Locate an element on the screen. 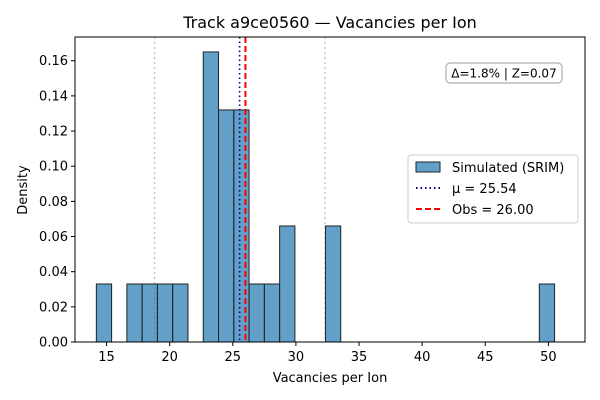 This screenshot has width=600, height=400. x-tick-label: 30 is located at coordinates (296, 357).